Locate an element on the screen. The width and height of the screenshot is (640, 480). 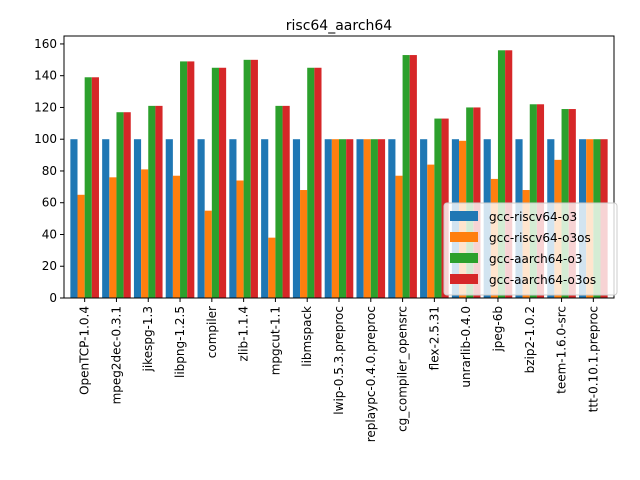
bar-gcc-aarch64-o3-jpeg-6b is located at coordinates (501, 174).